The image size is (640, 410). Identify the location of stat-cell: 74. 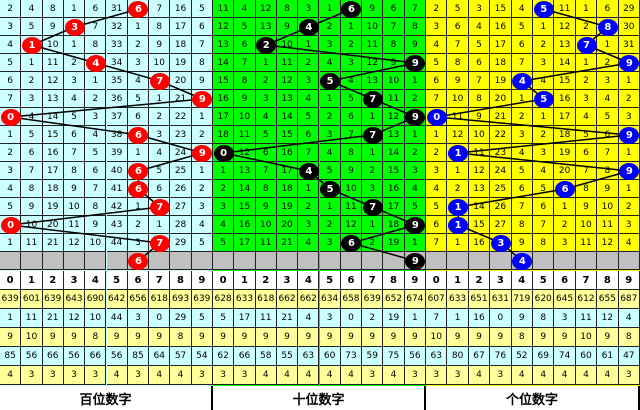
(565, 357).